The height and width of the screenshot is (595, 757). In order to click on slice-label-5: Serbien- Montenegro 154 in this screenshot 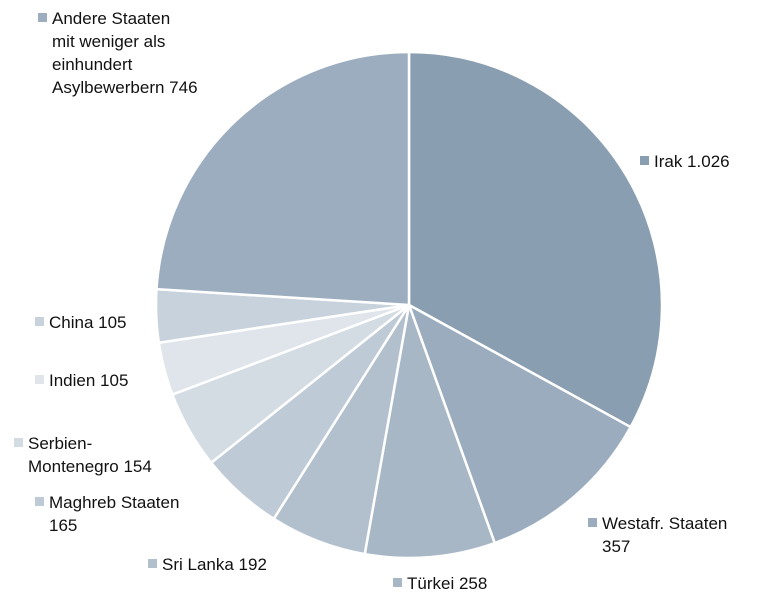, I will do `click(83, 455)`.